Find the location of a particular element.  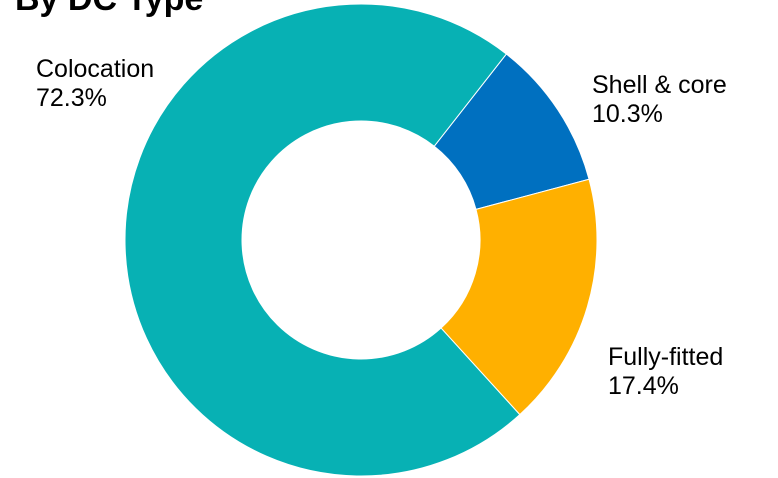

slice-label-name: Fully-fitted is located at coordinates (665, 357).